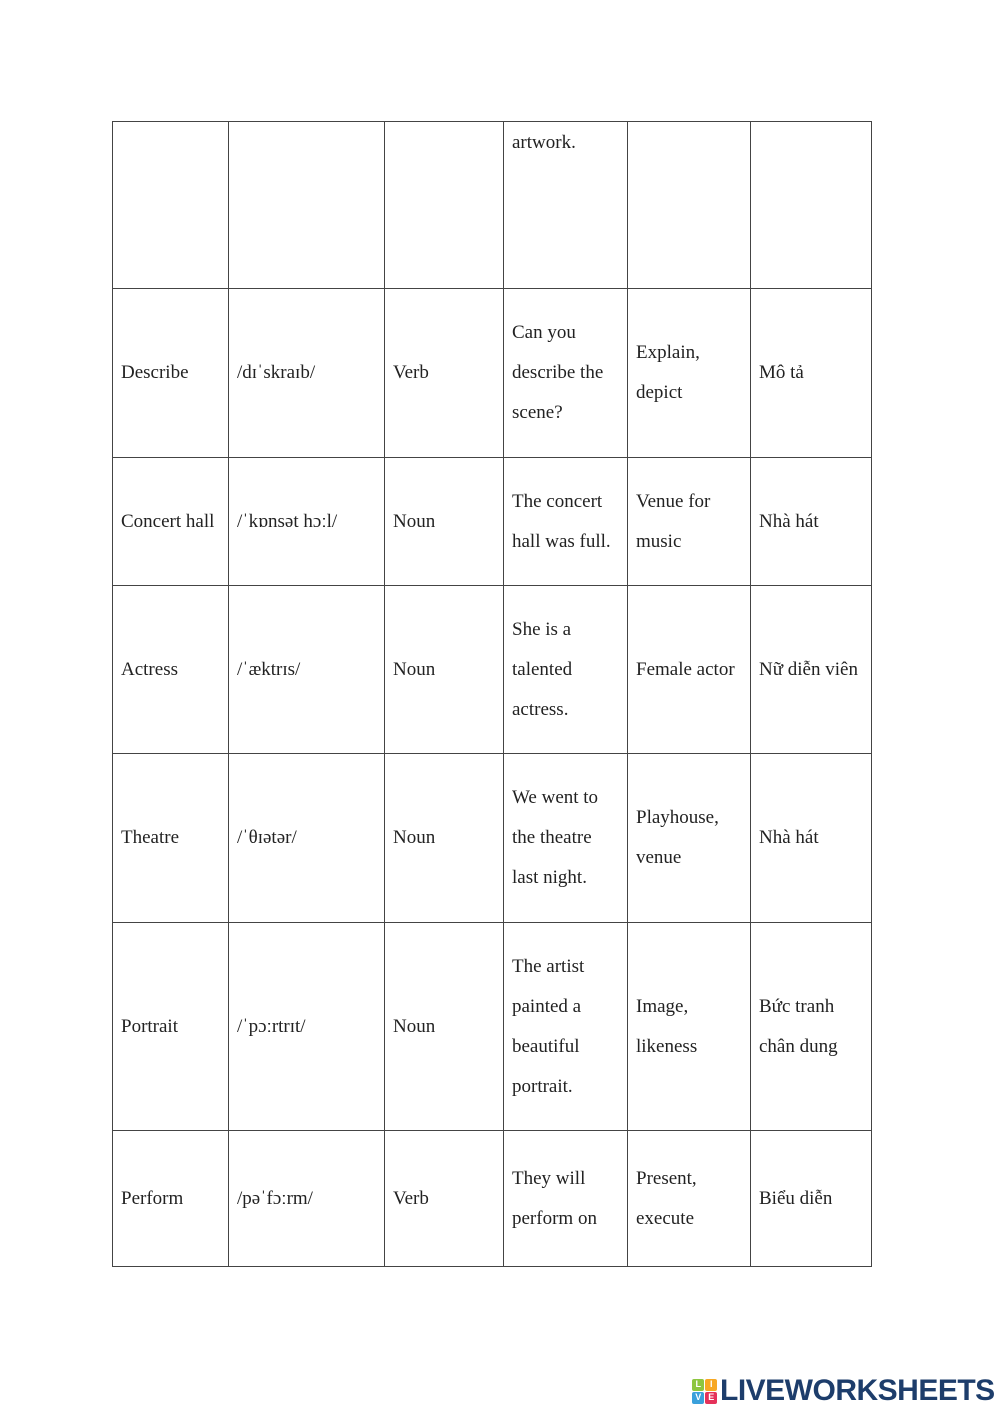  What do you see at coordinates (565, 373) in the screenshot?
I see `cell-example: Can you describe the scene?` at bounding box center [565, 373].